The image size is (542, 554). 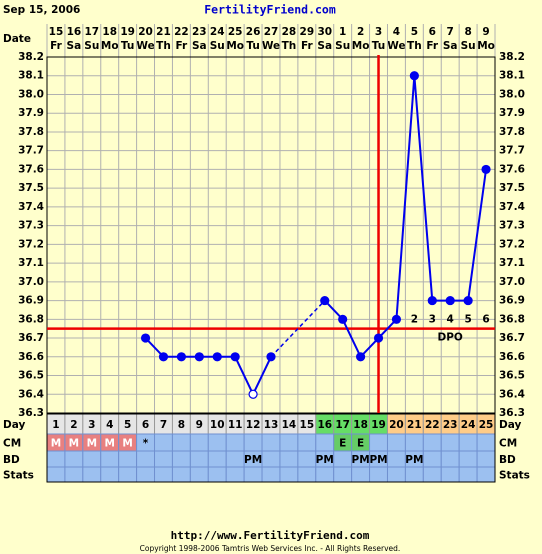 I want to click on cycle-day: 1, so click(x=55, y=425).